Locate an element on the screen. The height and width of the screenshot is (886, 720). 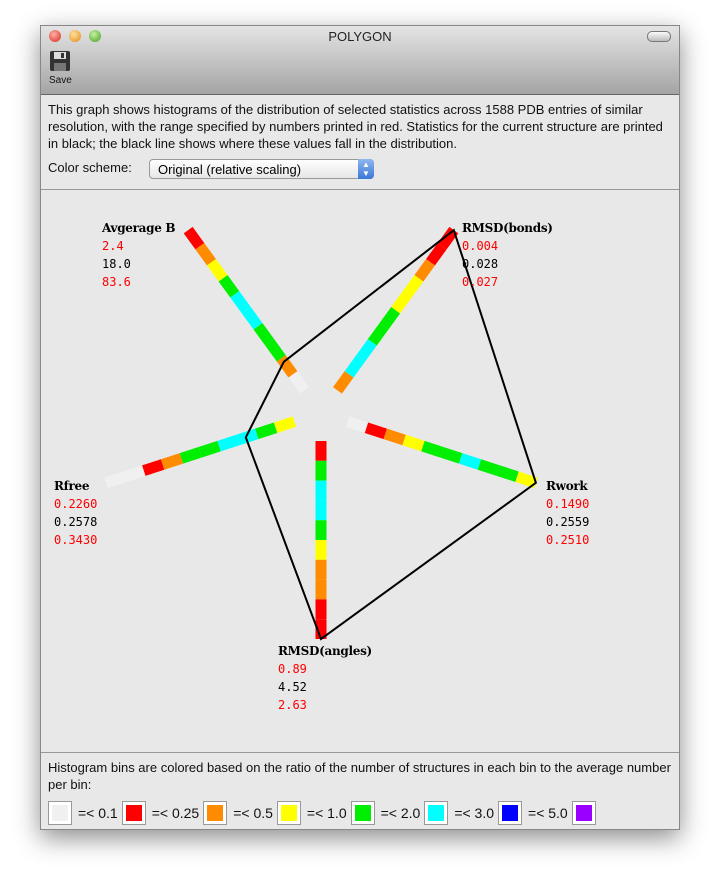
axis-values-rmsd-angles: 0.89 4.52 2.63 is located at coordinates (292, 687).